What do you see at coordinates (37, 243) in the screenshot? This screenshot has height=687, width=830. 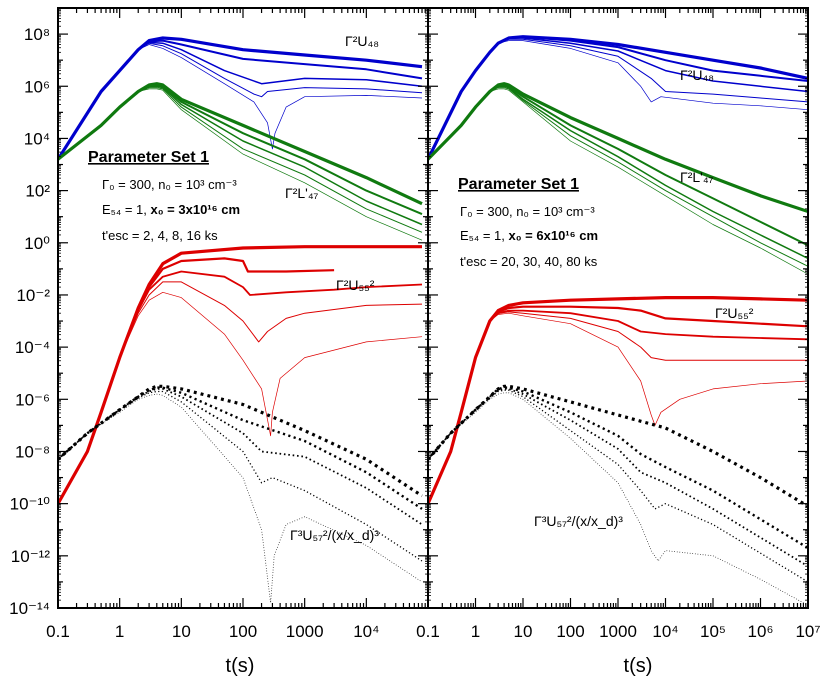 I see `y-tick-label: 10⁰` at bounding box center [37, 243].